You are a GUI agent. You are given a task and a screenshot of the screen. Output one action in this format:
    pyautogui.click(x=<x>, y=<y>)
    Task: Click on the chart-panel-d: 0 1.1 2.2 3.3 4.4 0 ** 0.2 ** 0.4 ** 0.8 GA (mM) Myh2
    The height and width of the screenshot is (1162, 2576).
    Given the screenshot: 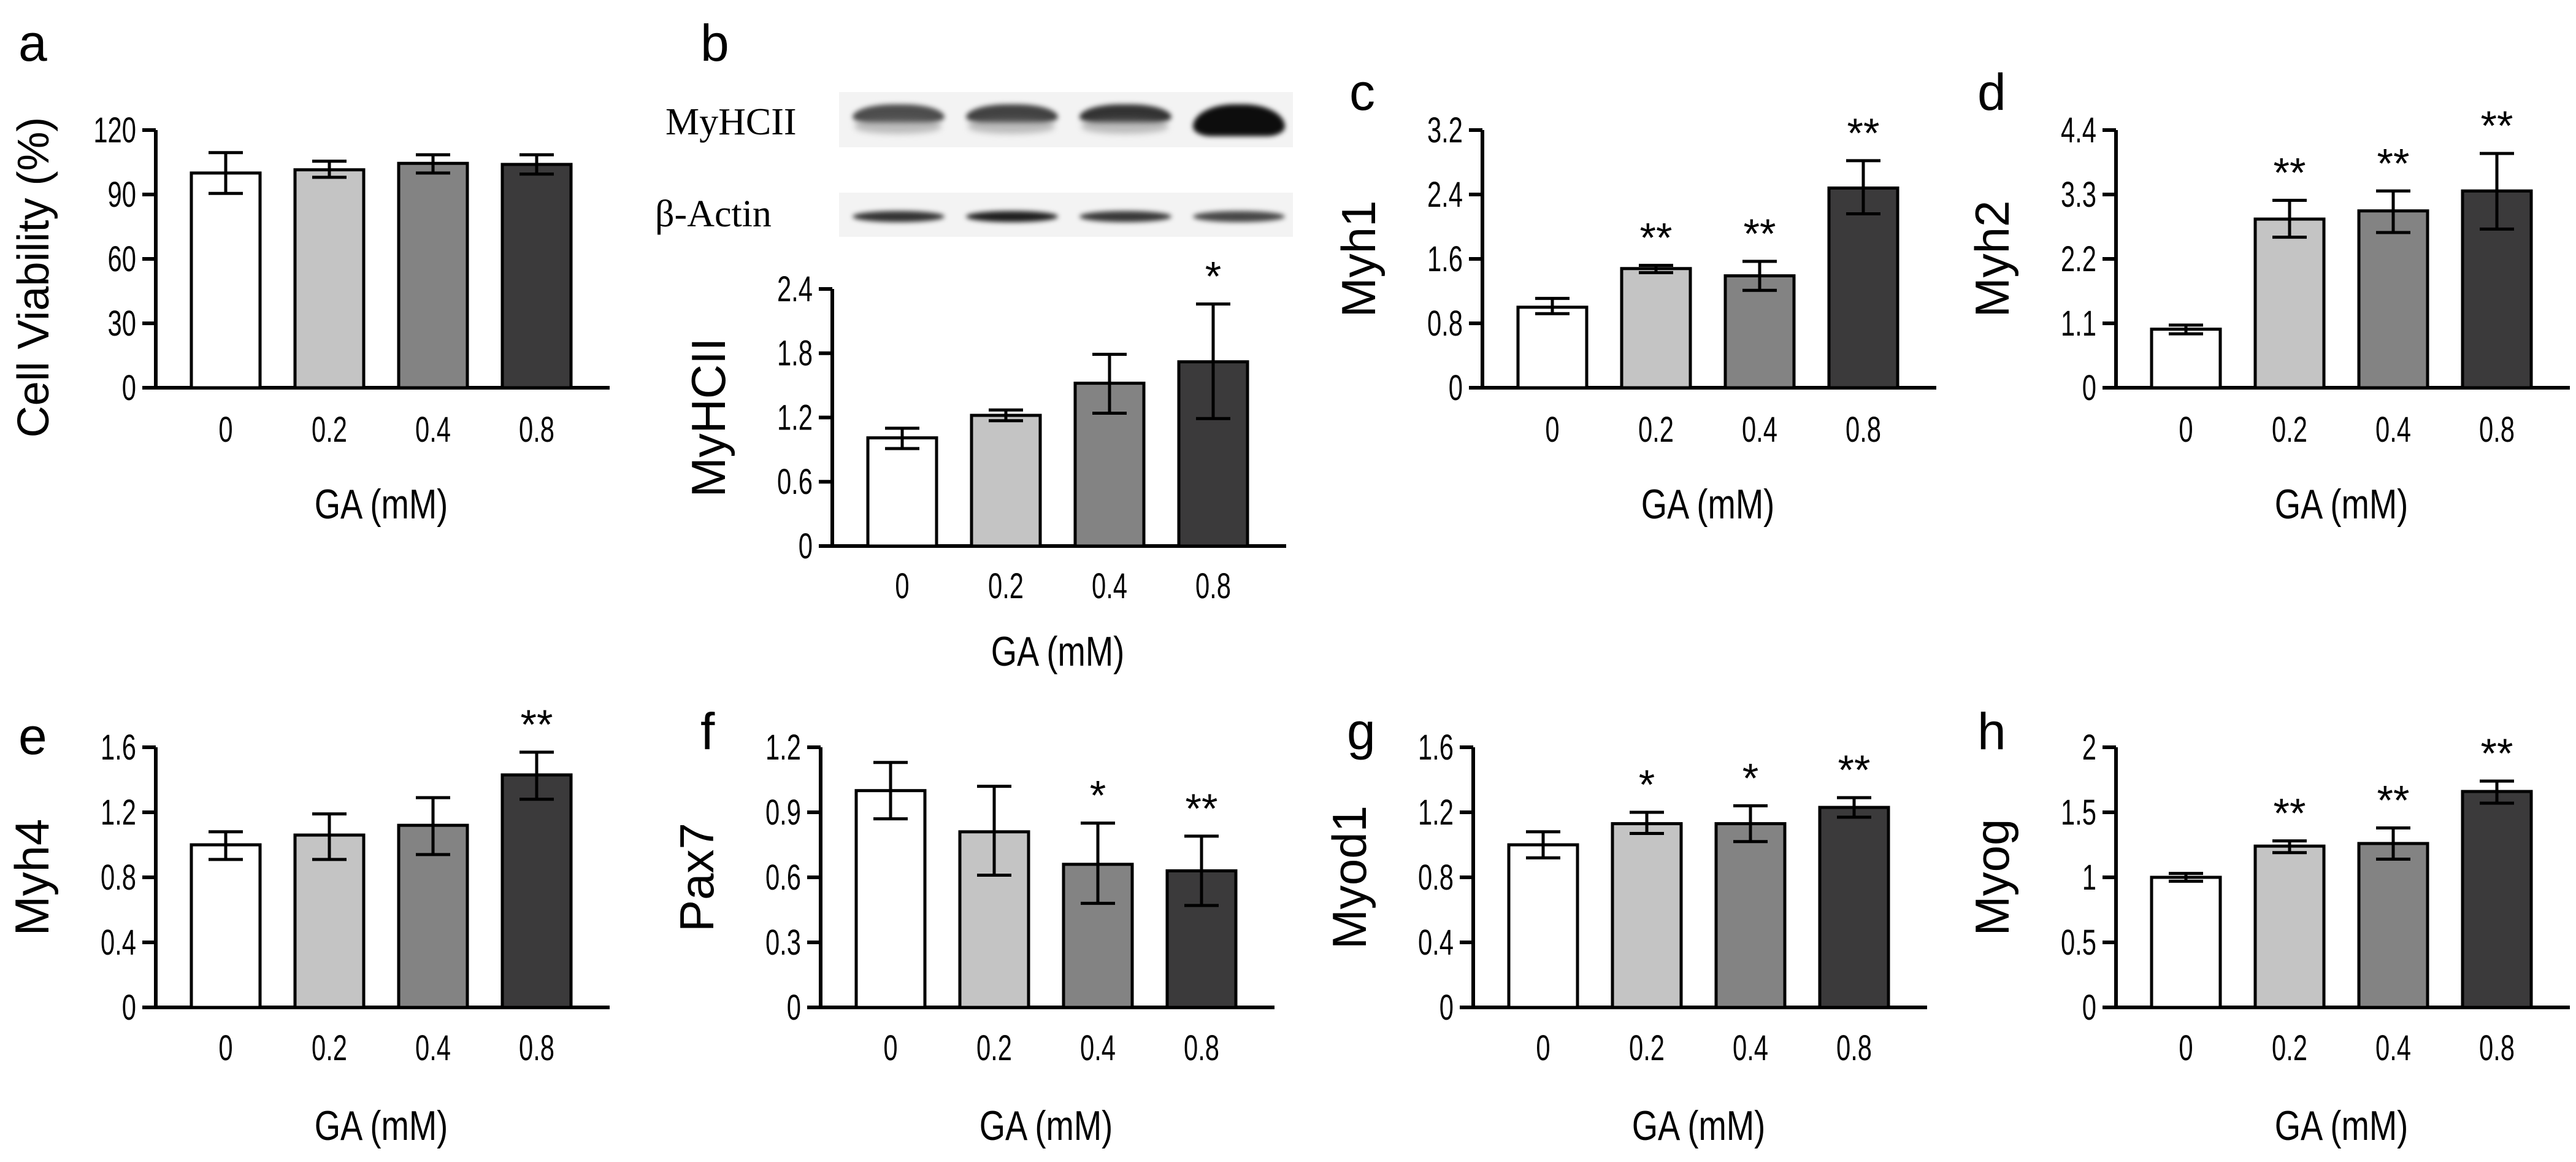 What is the action you would take?
    pyautogui.click(x=2267, y=315)
    